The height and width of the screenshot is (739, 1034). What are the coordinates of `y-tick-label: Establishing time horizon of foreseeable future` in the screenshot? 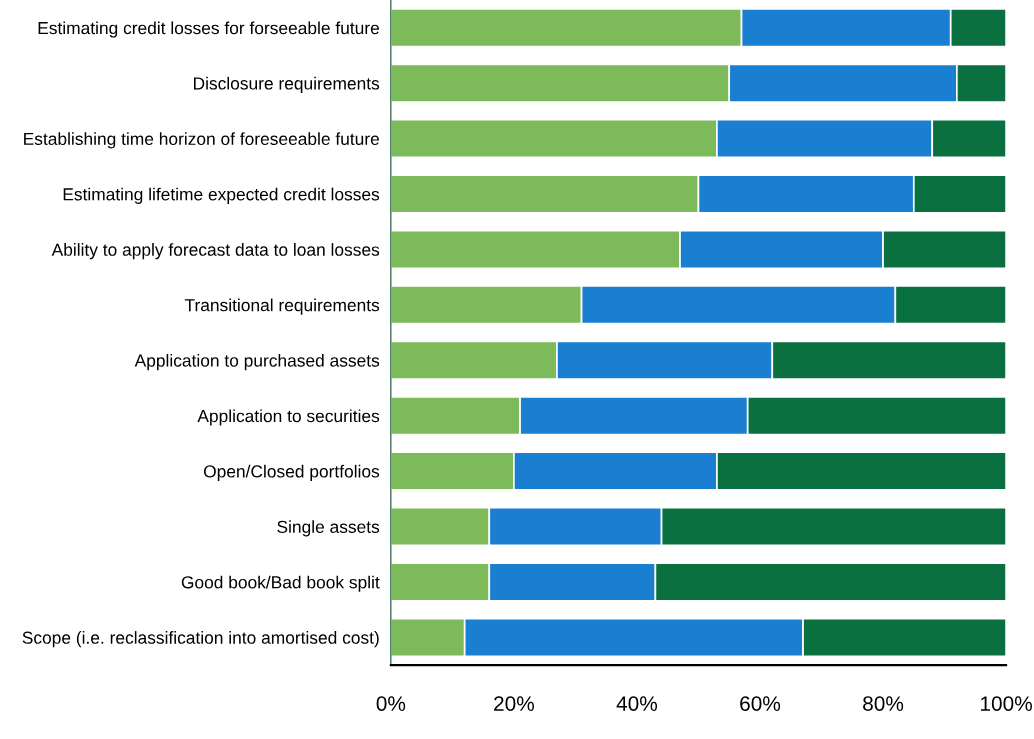 It's located at (201, 140).